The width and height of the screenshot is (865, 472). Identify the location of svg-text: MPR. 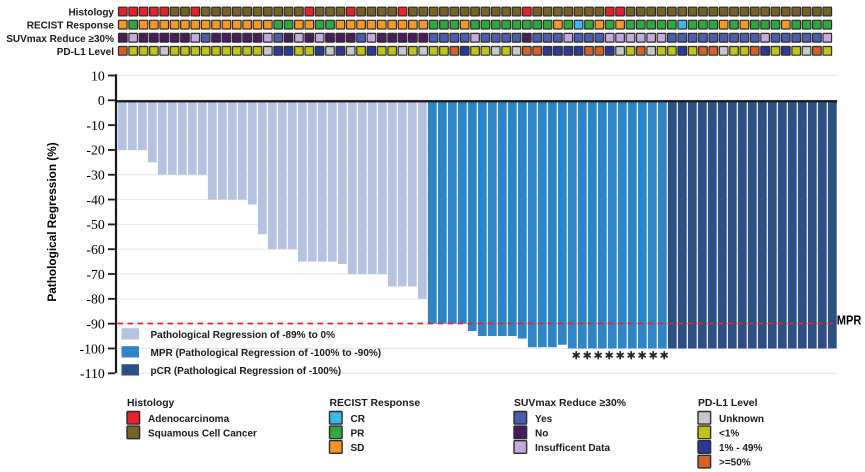
(849, 320).